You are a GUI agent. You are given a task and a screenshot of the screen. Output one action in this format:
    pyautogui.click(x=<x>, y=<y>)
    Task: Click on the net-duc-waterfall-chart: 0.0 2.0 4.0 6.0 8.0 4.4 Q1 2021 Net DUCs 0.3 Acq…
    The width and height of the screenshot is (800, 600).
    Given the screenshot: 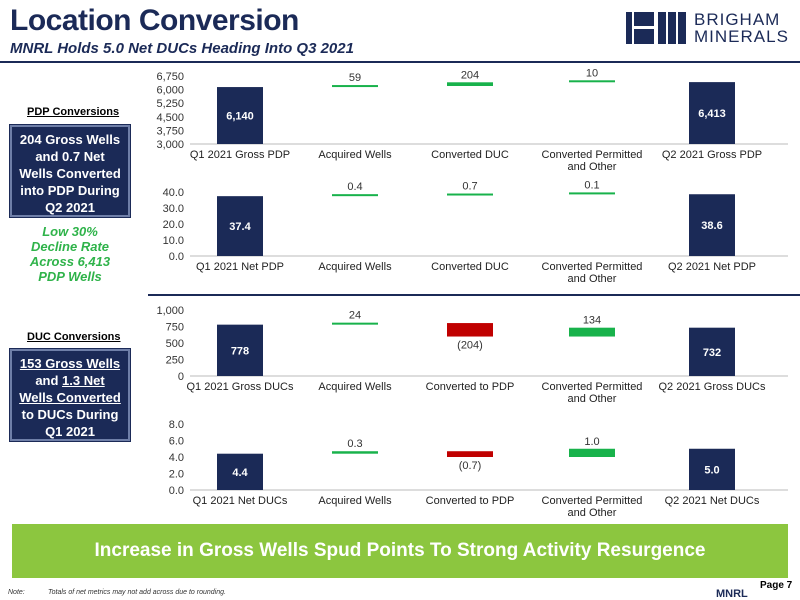 What is the action you would take?
    pyautogui.click(x=478, y=469)
    